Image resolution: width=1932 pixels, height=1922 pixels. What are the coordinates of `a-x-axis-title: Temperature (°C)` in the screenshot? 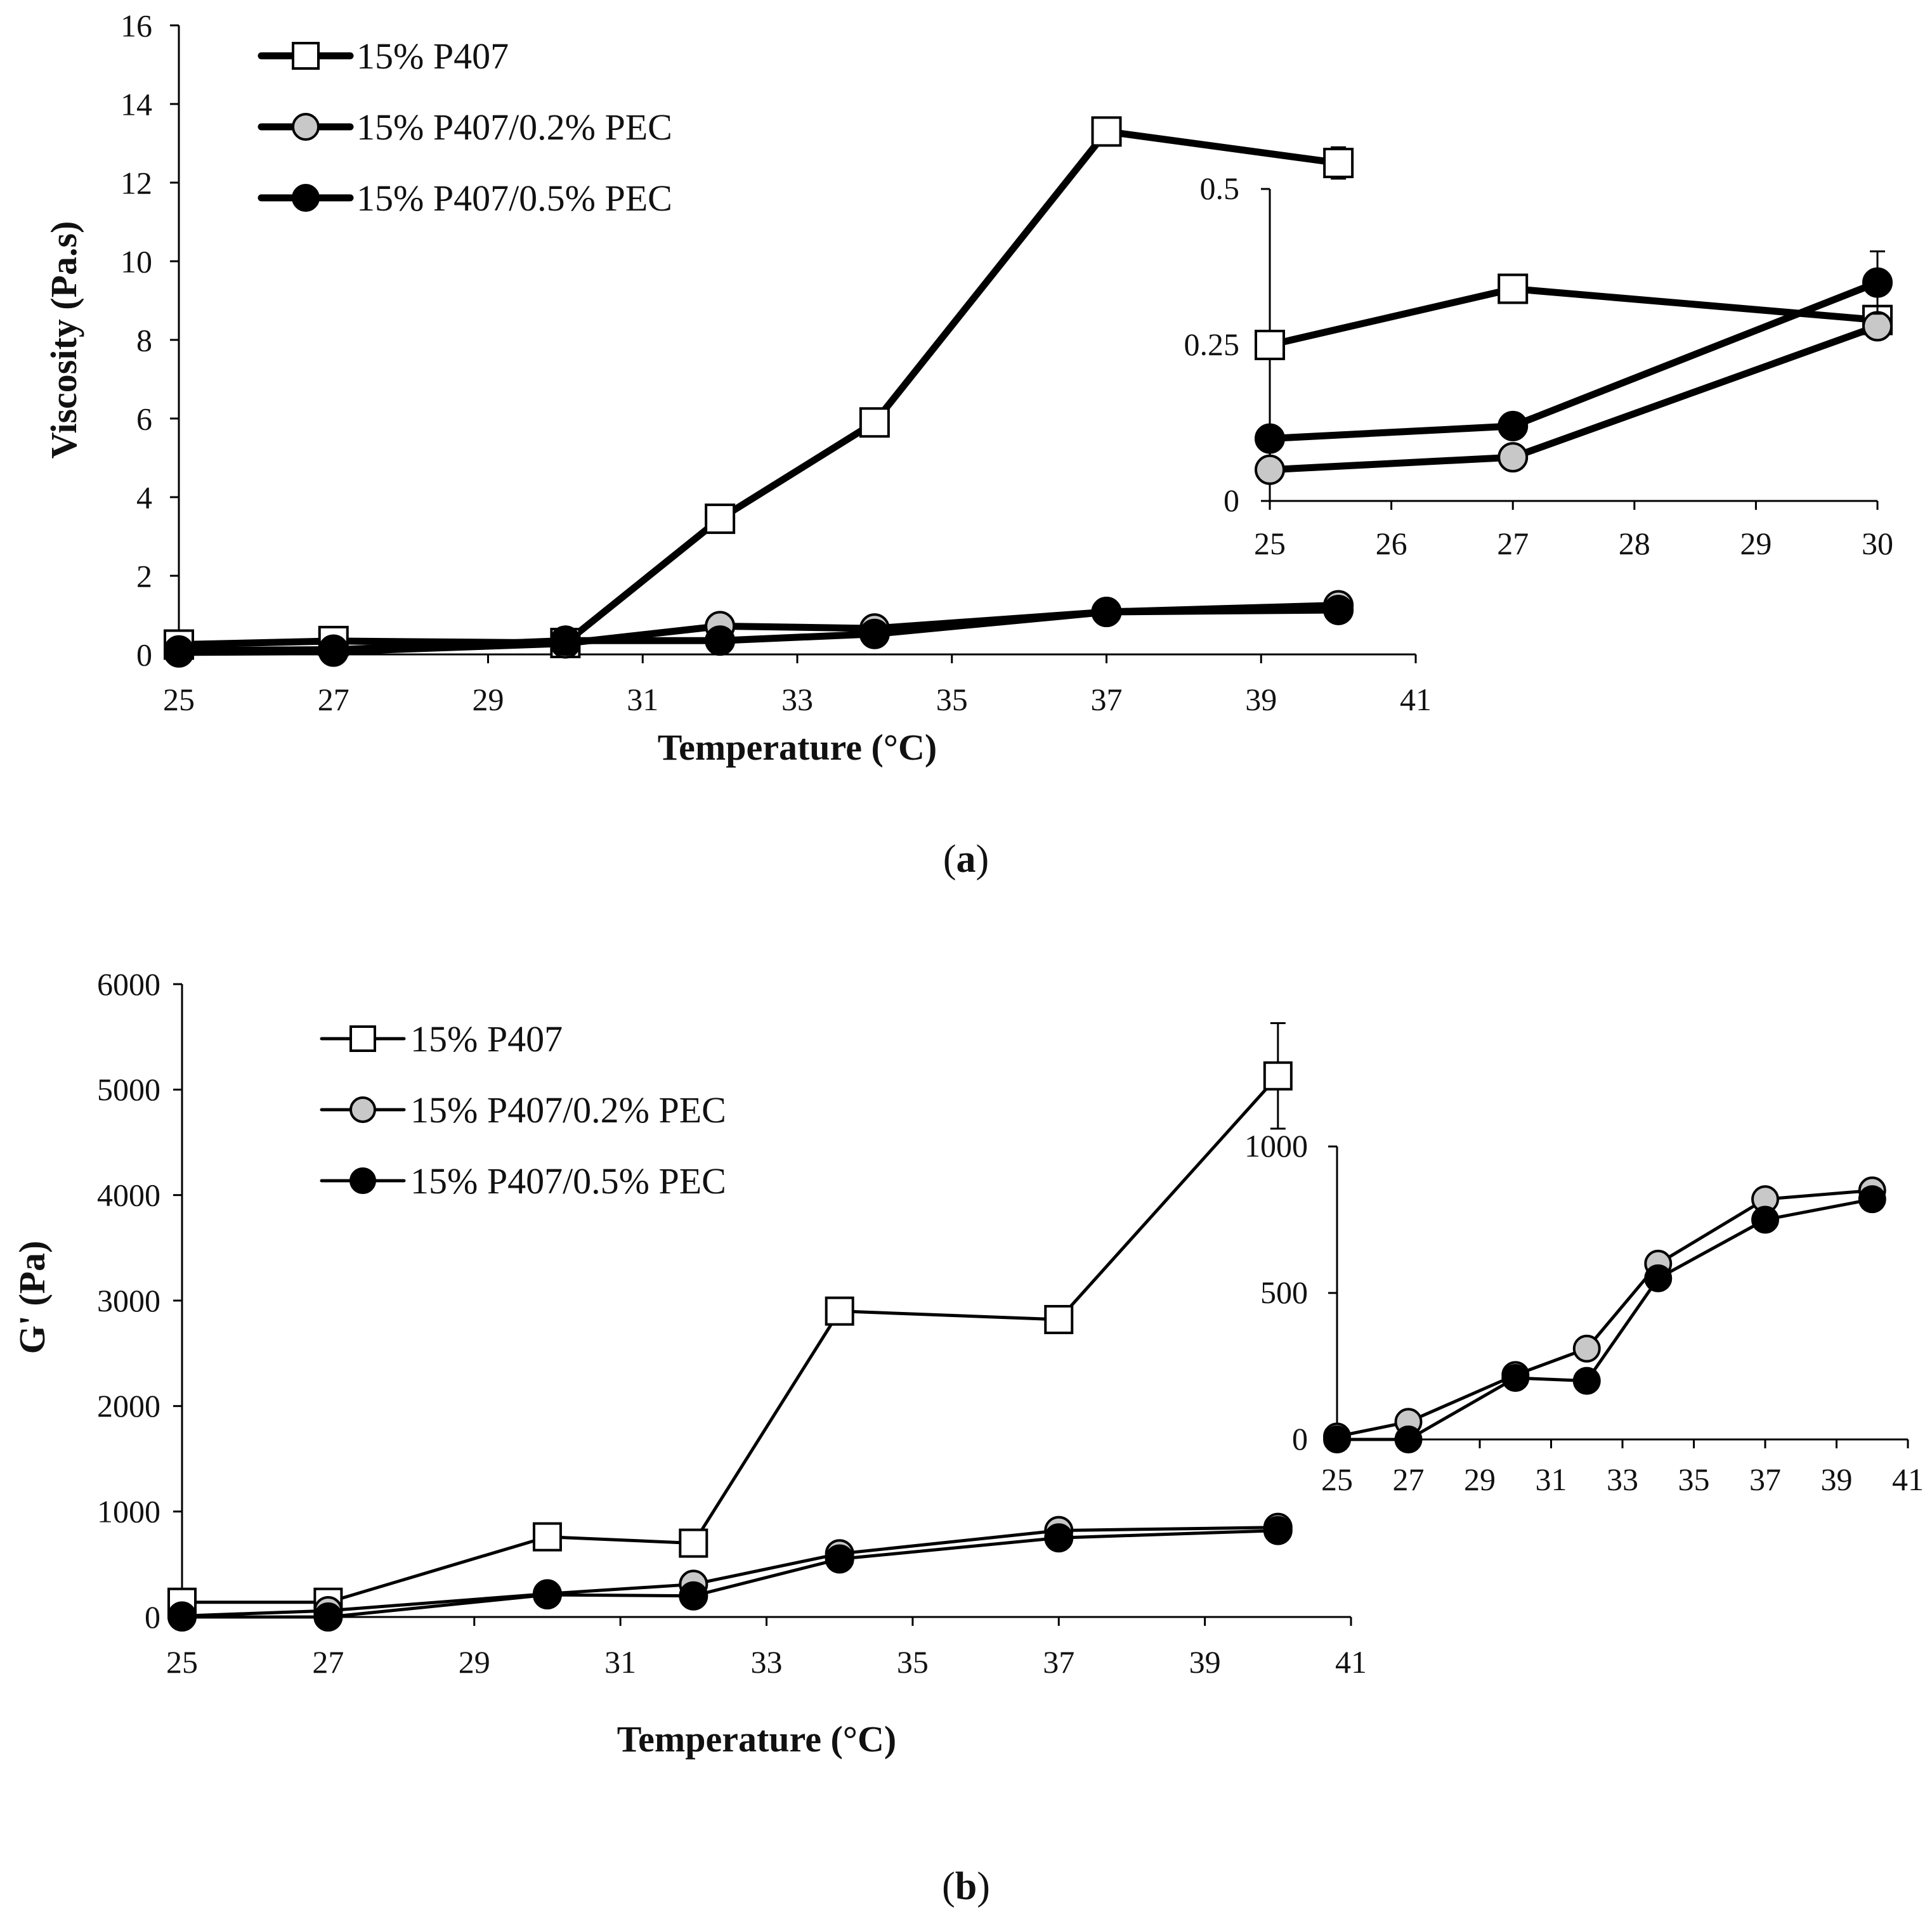 It's located at (797, 748).